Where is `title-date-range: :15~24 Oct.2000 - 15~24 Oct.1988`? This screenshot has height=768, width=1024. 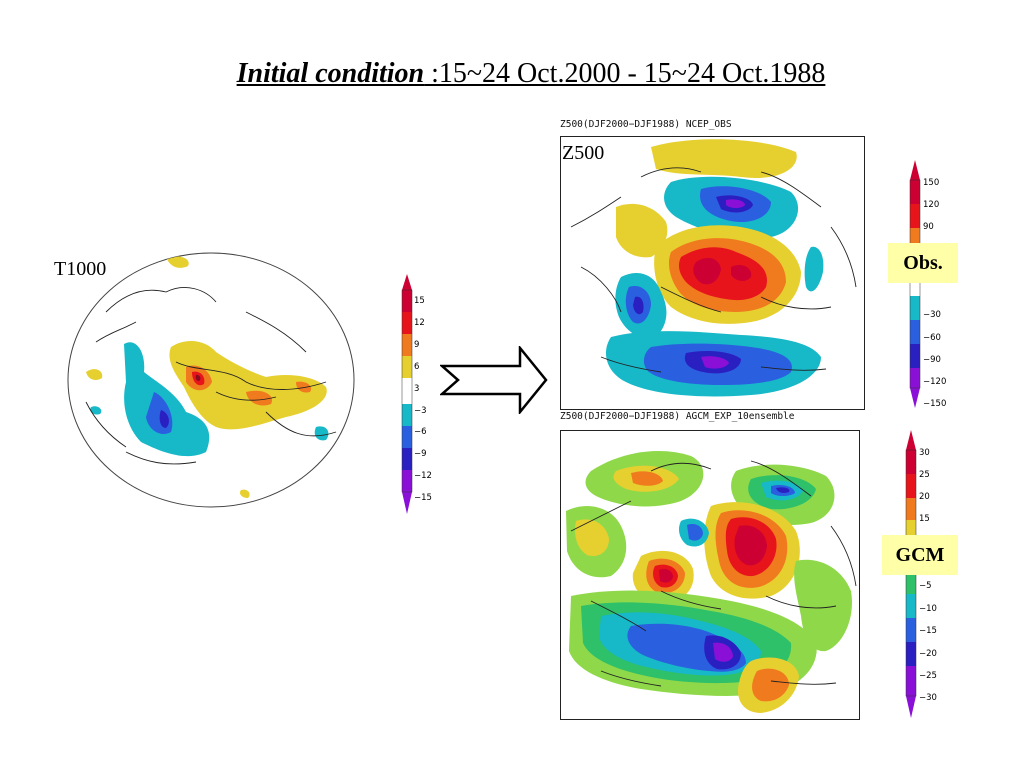
title-date-range: :15~24 Oct.2000 - 15~24 Oct.1988 is located at coordinates (625, 73).